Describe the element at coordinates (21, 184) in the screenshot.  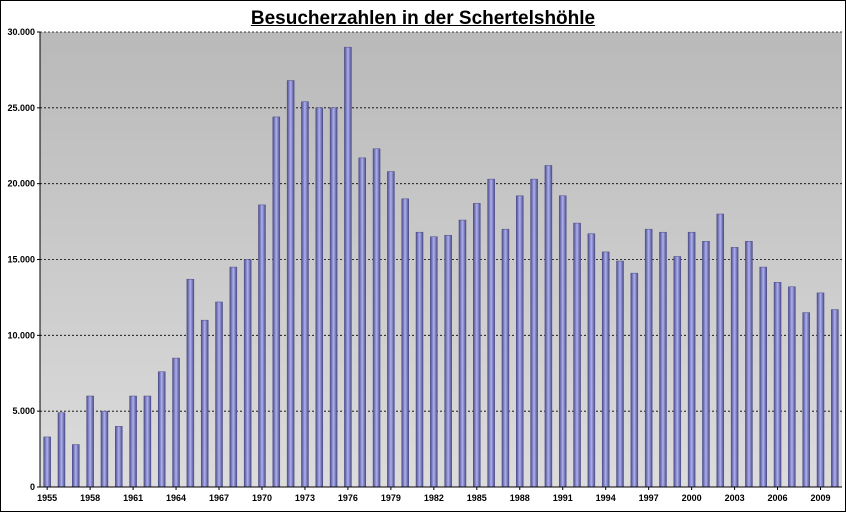
I see `y-tick-label: 20.000` at that location.